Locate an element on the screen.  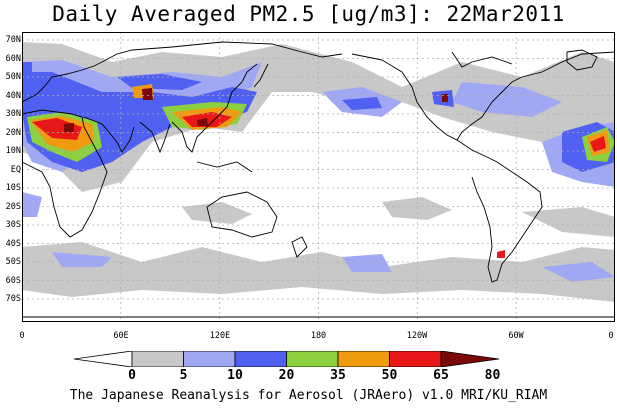
colorbar-label: 65 is located at coordinates (441, 375).